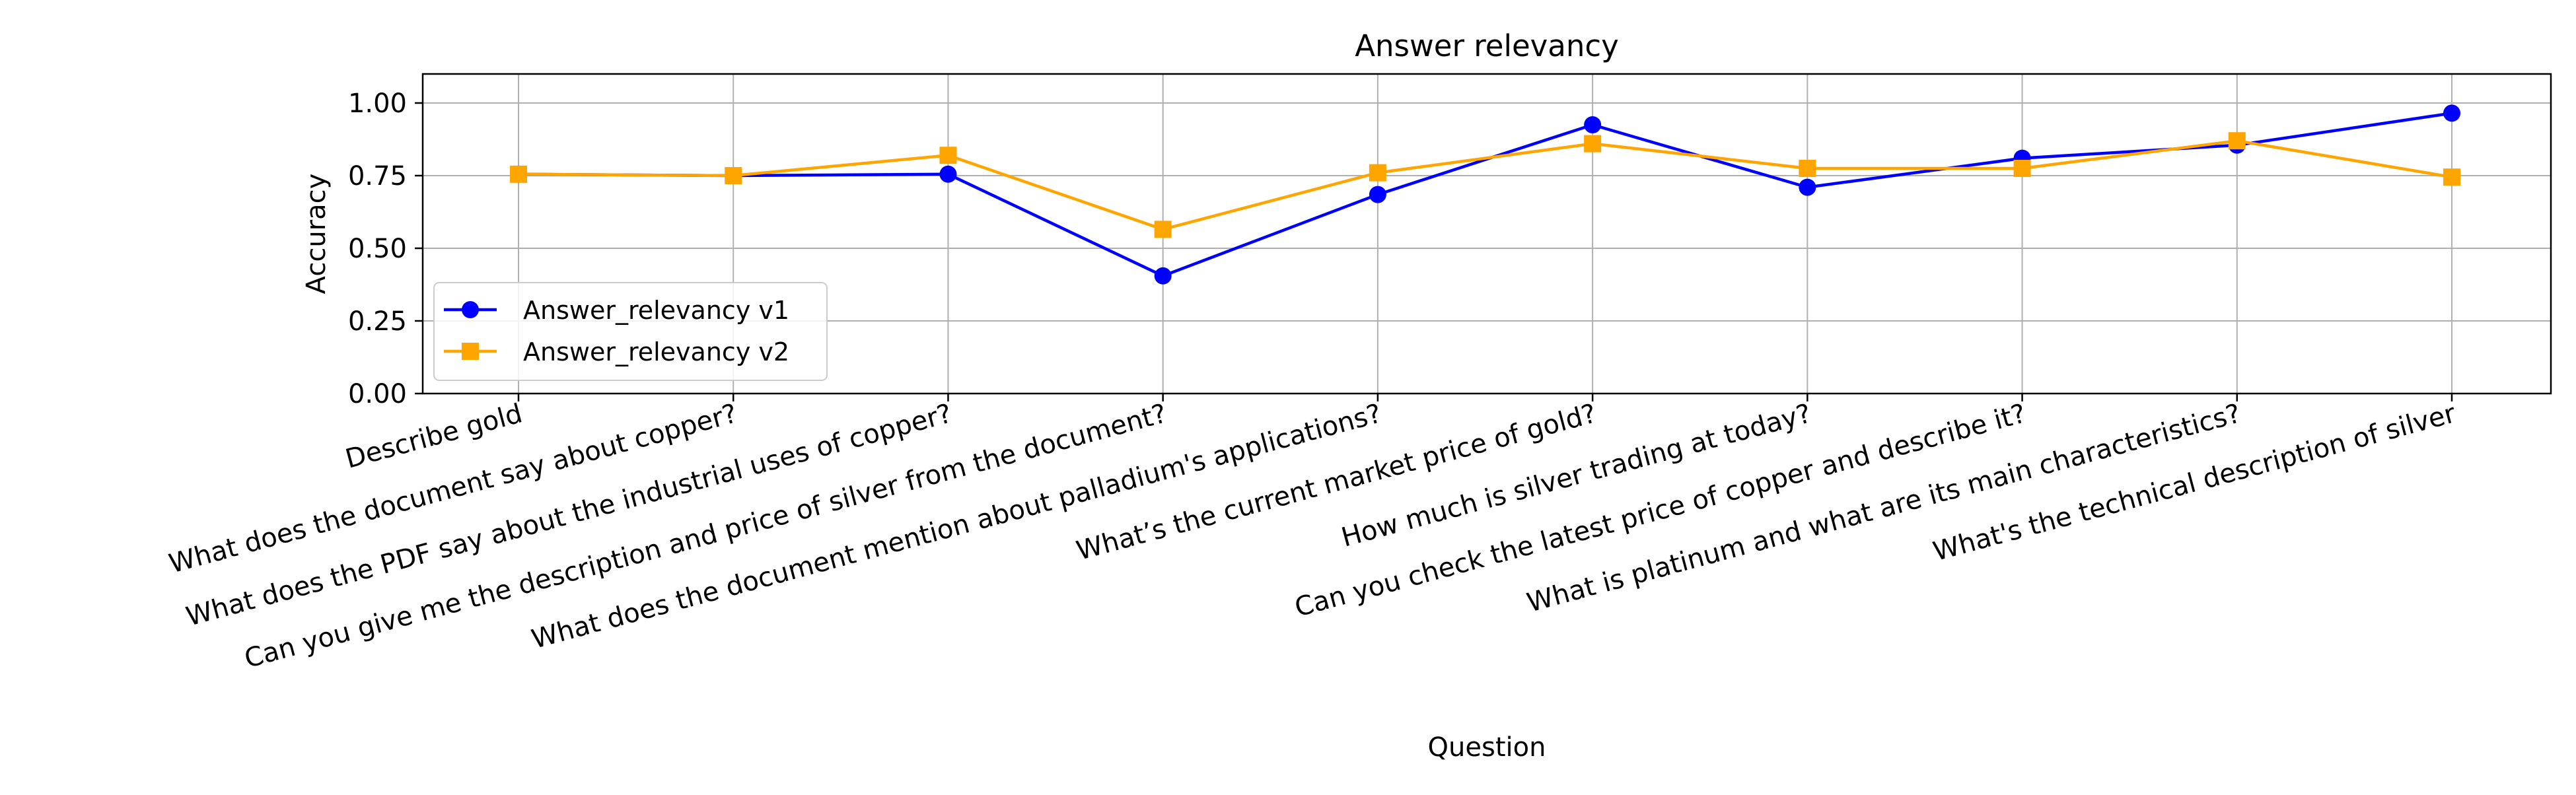 The image size is (2576, 795). I want to click on y-axis-ticks: 0.00 0.25 0.50 0.75 1.00, so click(386, 248).